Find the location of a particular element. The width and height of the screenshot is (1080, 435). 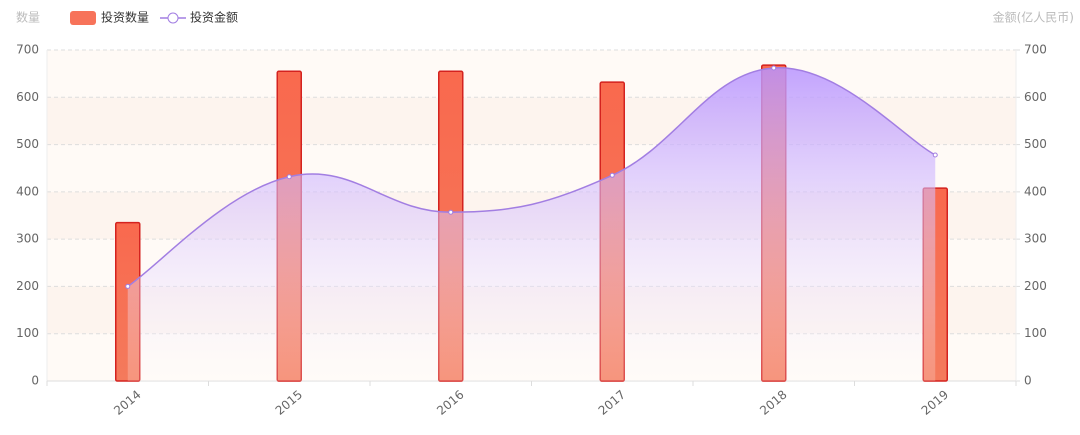

legend-label: 投资数量 is located at coordinates (125, 17).